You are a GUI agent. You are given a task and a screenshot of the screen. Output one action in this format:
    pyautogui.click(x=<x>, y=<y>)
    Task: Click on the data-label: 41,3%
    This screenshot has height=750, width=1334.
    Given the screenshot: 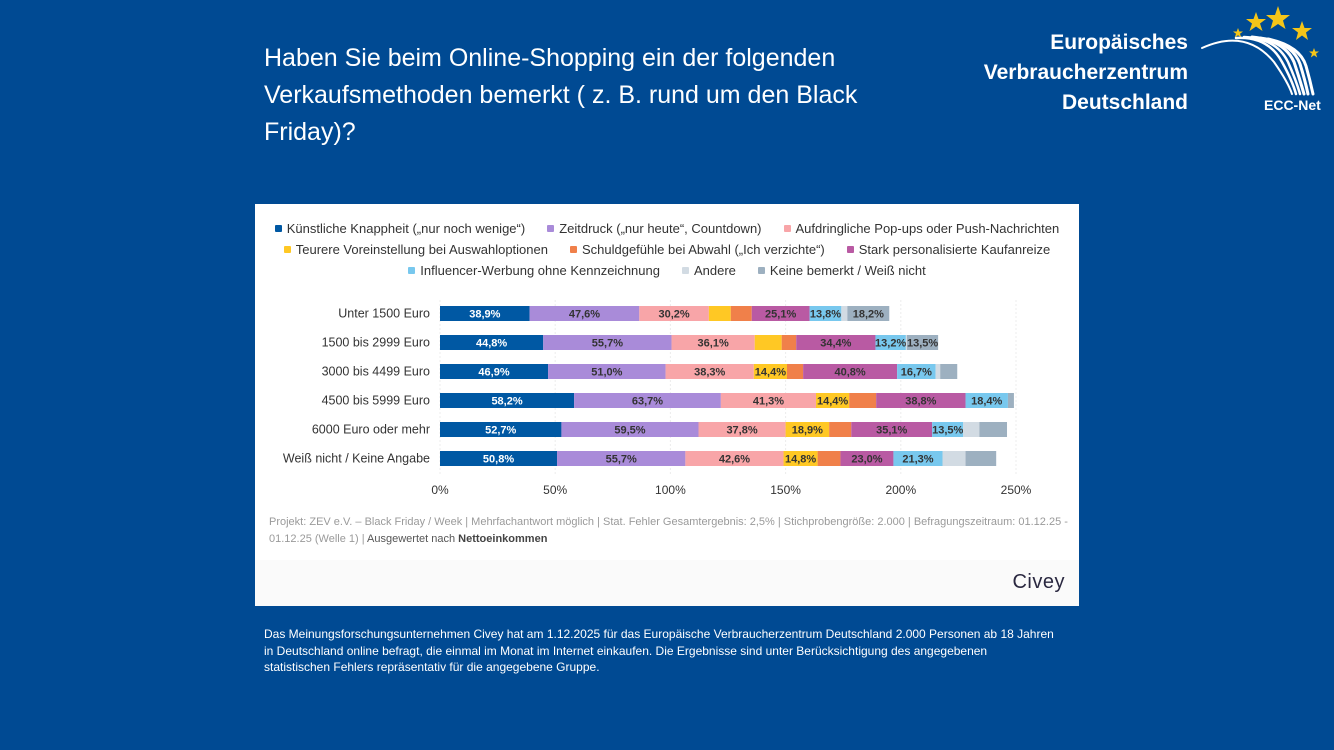 What is the action you would take?
    pyautogui.click(x=768, y=402)
    